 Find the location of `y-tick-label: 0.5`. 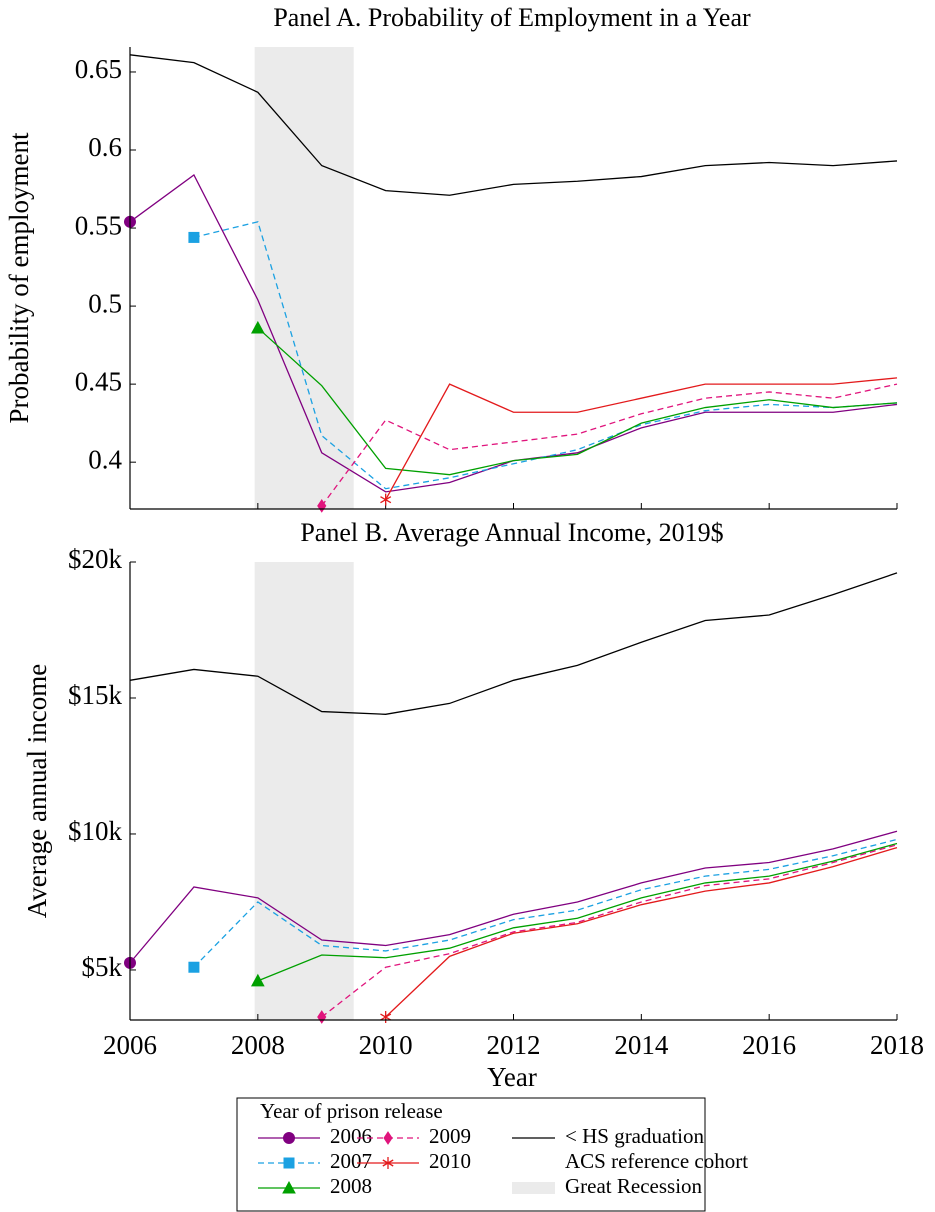

y-tick-label: 0.5 is located at coordinates (105, 303).